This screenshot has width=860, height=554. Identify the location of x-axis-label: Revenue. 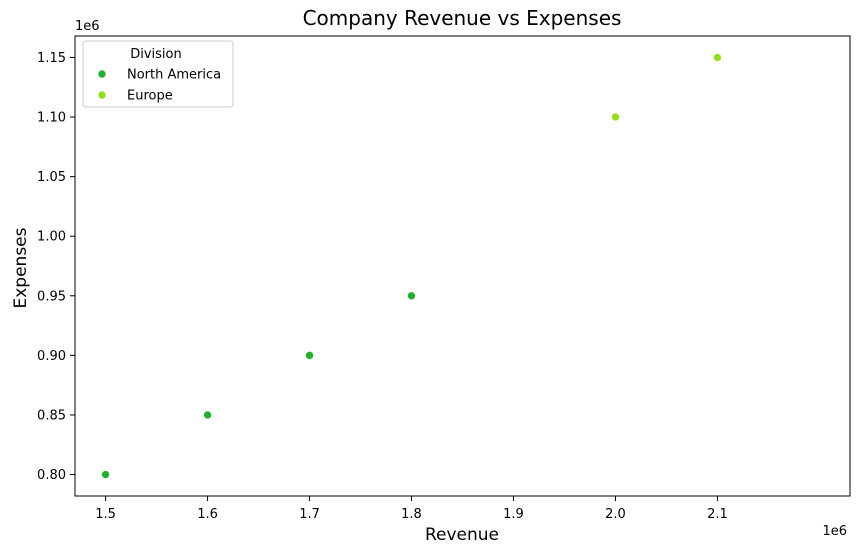
(462, 535).